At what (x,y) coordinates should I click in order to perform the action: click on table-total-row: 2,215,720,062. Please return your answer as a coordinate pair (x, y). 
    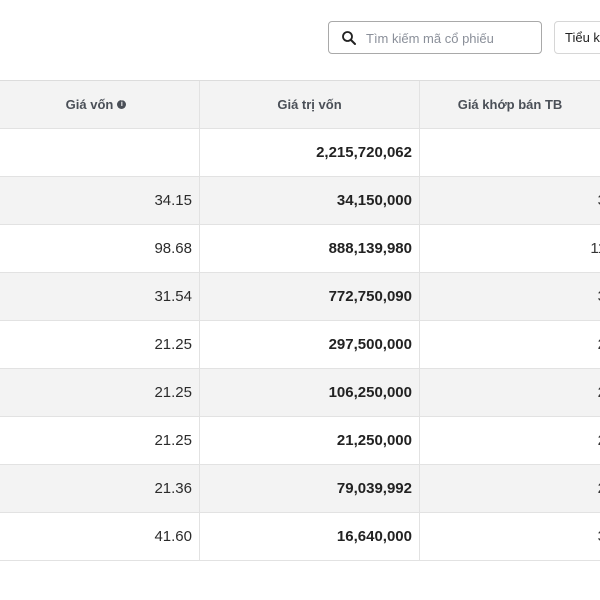
    Looking at the image, I should click on (300, 153).